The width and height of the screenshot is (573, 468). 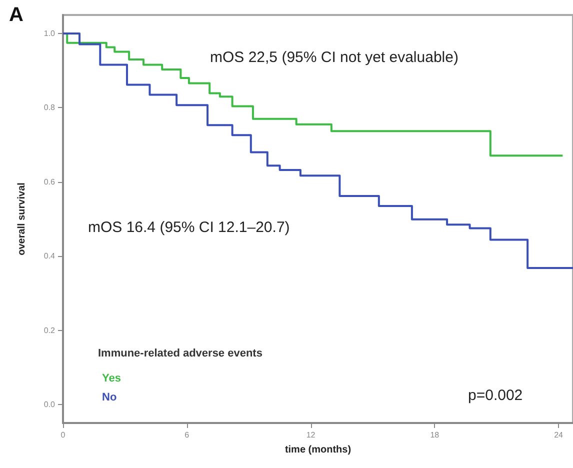 I want to click on y-axis-title: overall survival, so click(x=22, y=219).